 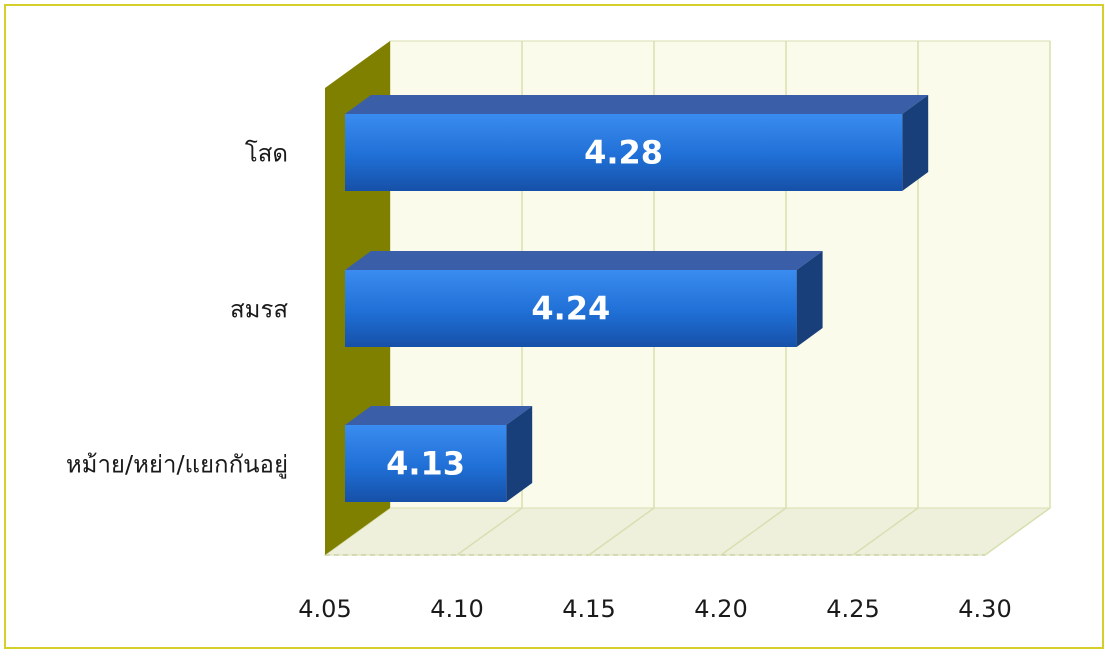 I want to click on x-tick-label-2: 4.15, so click(x=588, y=609).